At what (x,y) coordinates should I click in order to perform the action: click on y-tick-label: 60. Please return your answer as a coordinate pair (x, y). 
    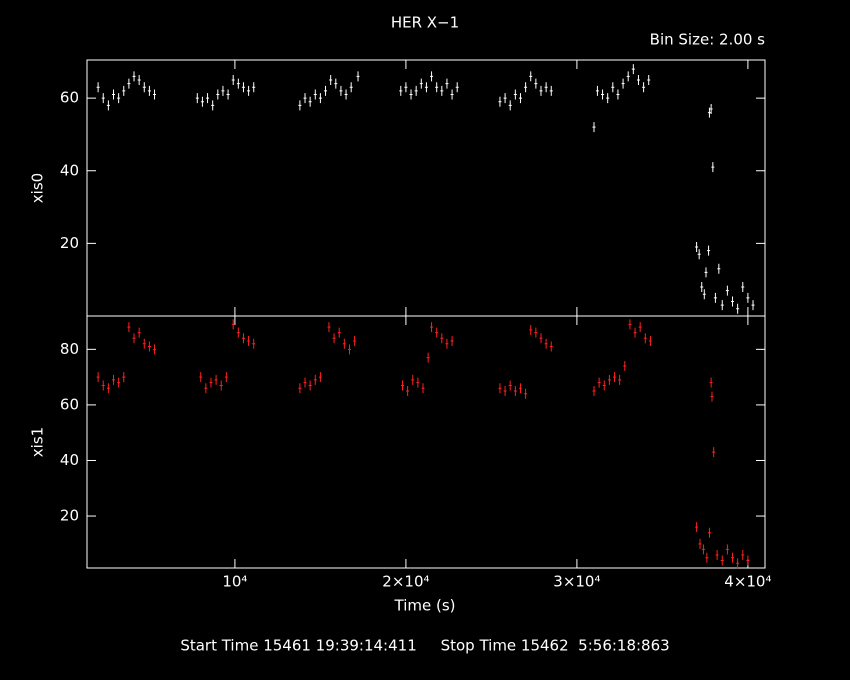
    Looking at the image, I should click on (69, 404).